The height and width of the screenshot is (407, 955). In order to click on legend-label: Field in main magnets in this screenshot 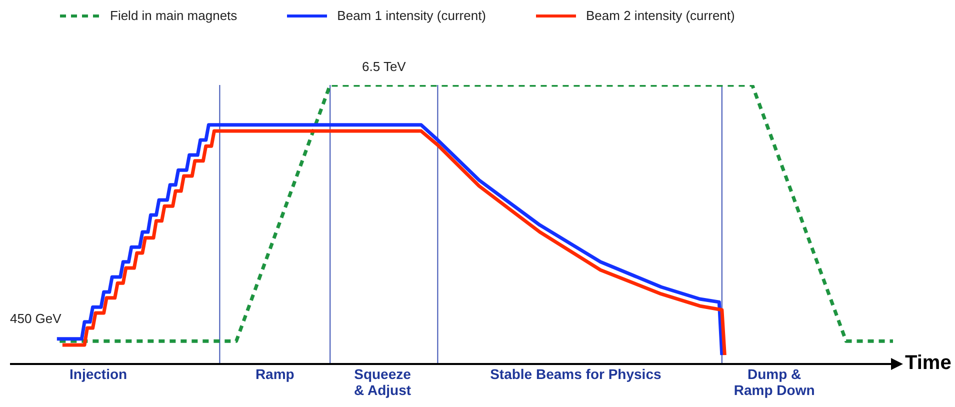, I will do `click(174, 15)`.